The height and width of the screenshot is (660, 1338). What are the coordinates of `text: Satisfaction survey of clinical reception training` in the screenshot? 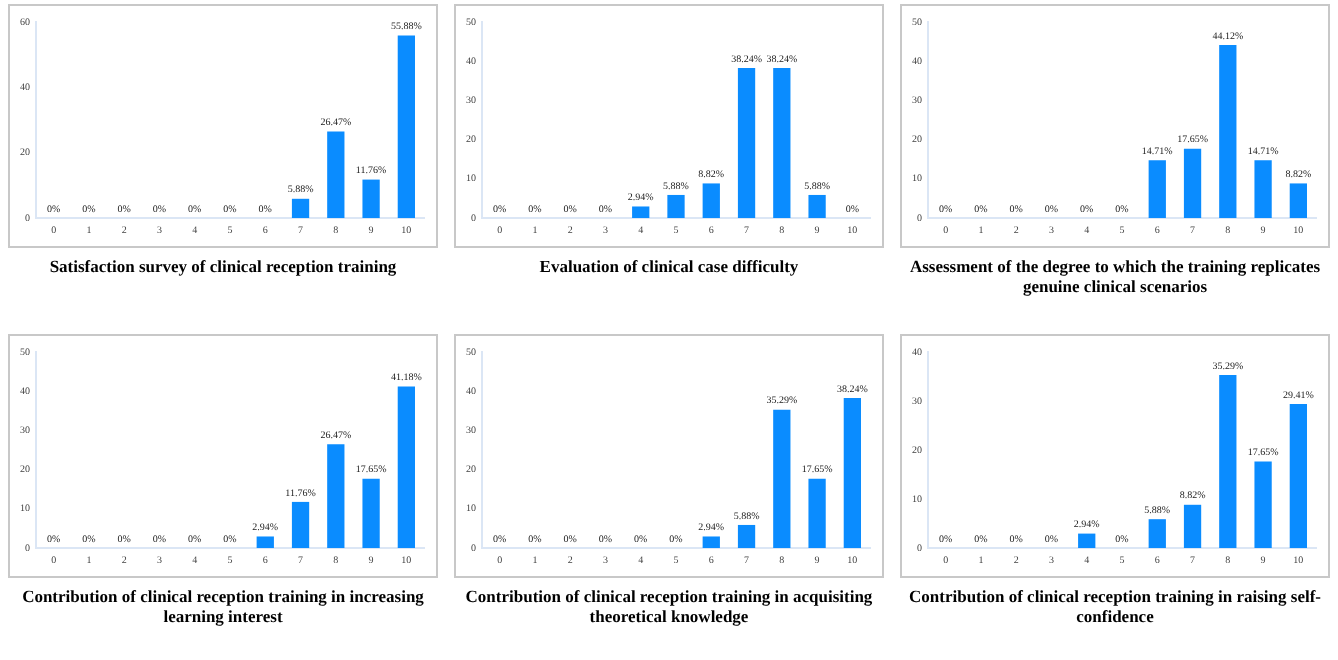 It's located at (223, 266).